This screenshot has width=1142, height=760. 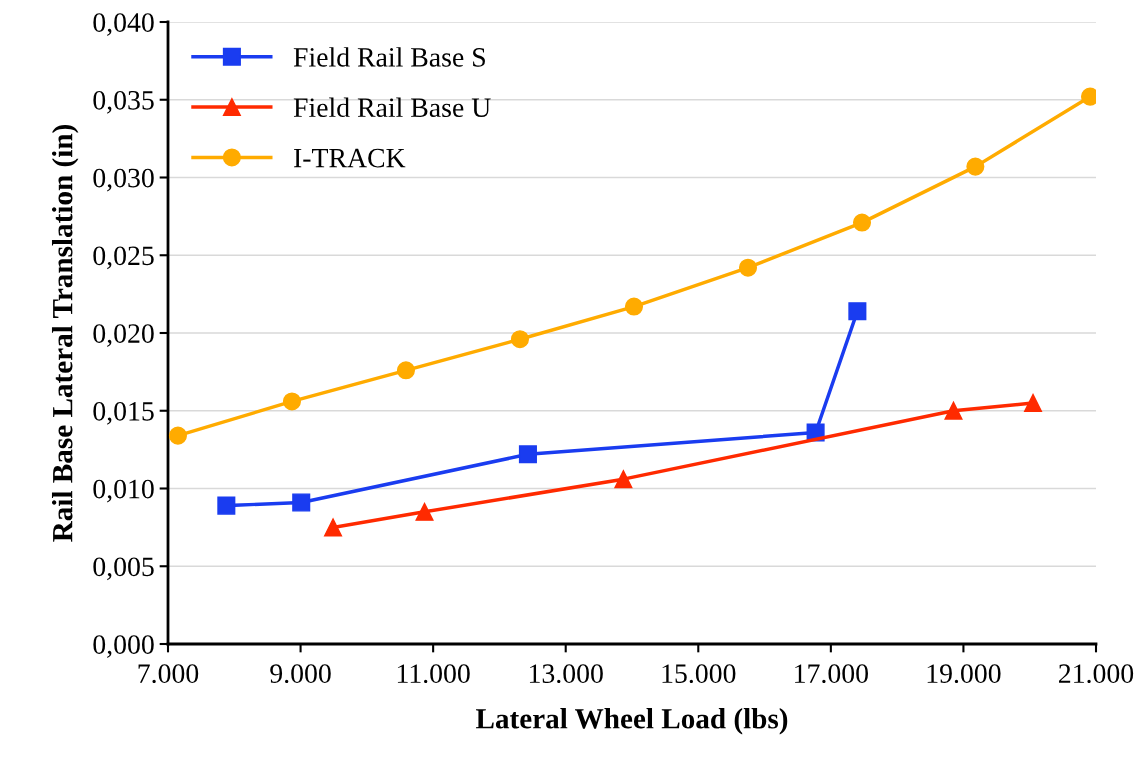 What do you see at coordinates (631, 721) in the screenshot?
I see `x-axis-title: Lateral Wheel Load (lbs)` at bounding box center [631, 721].